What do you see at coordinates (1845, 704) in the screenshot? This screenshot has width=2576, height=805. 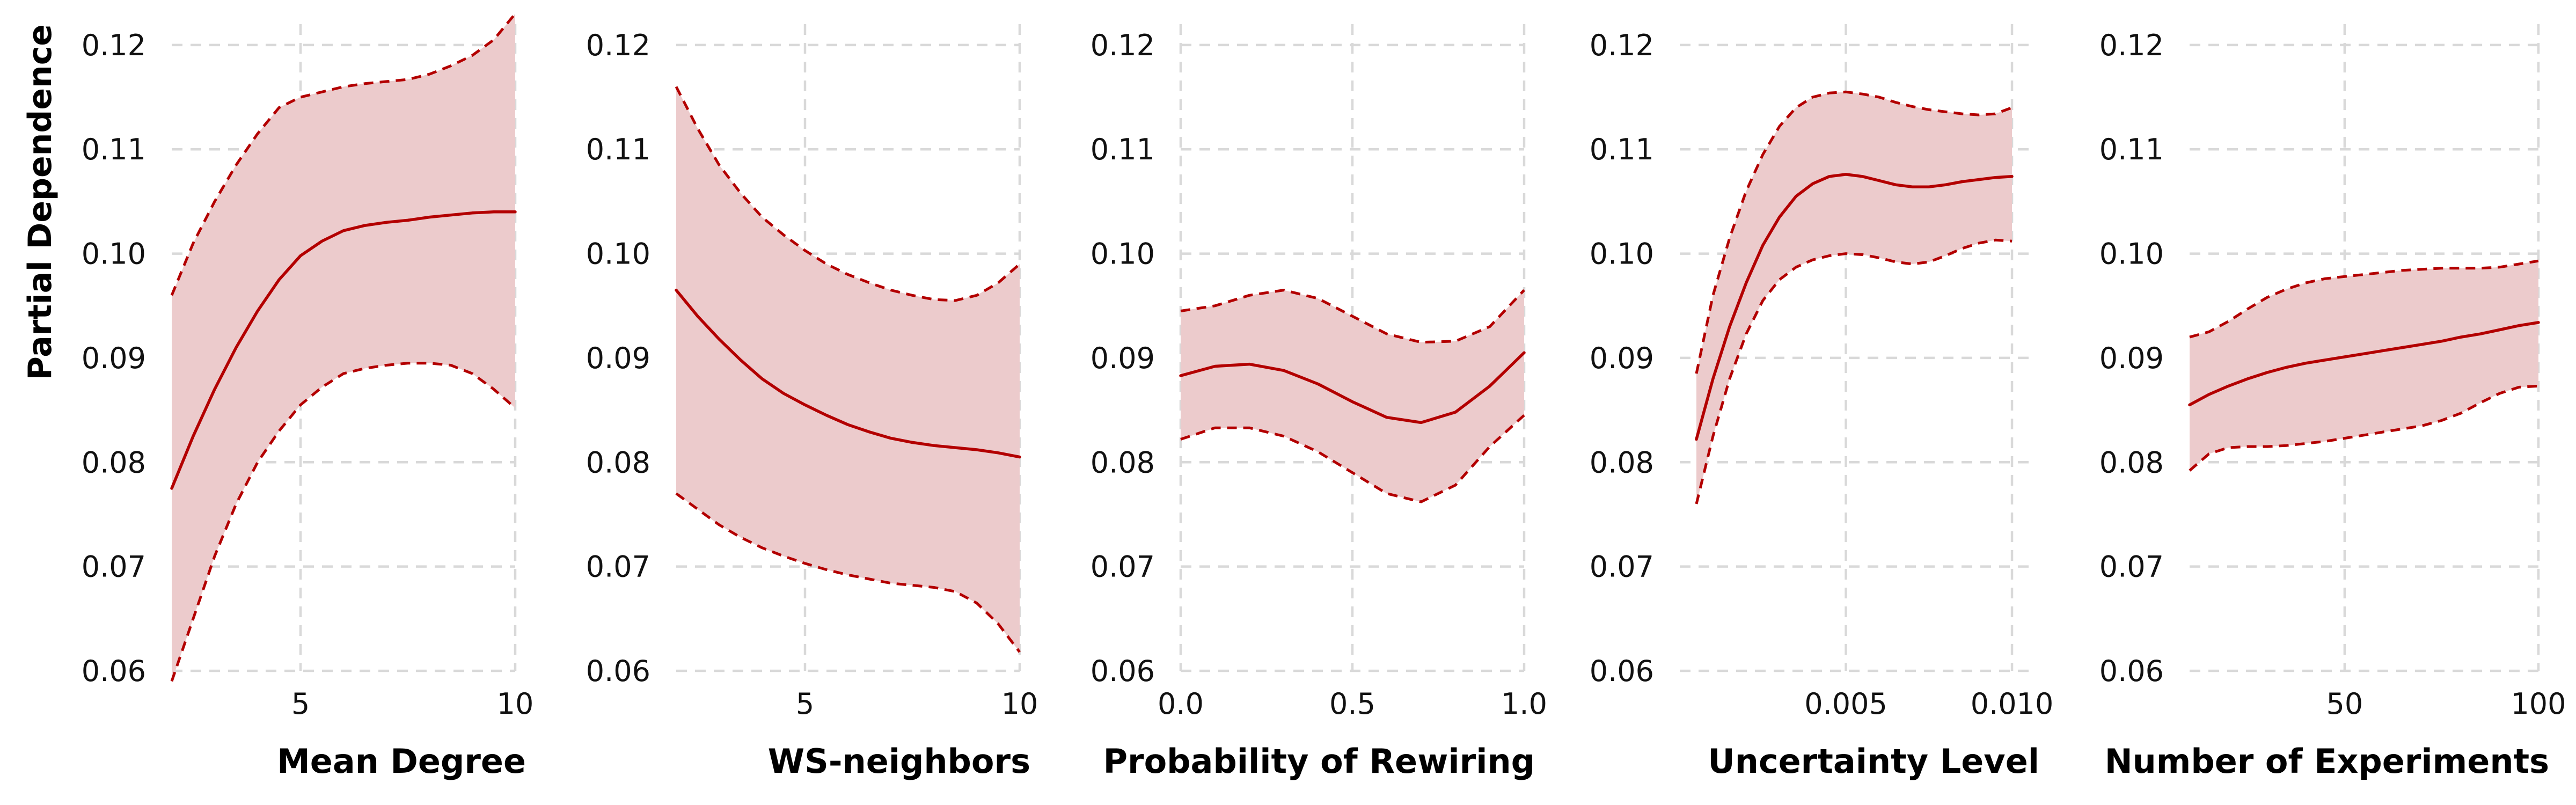 I see `x-tick-label: 0.005` at bounding box center [1845, 704].